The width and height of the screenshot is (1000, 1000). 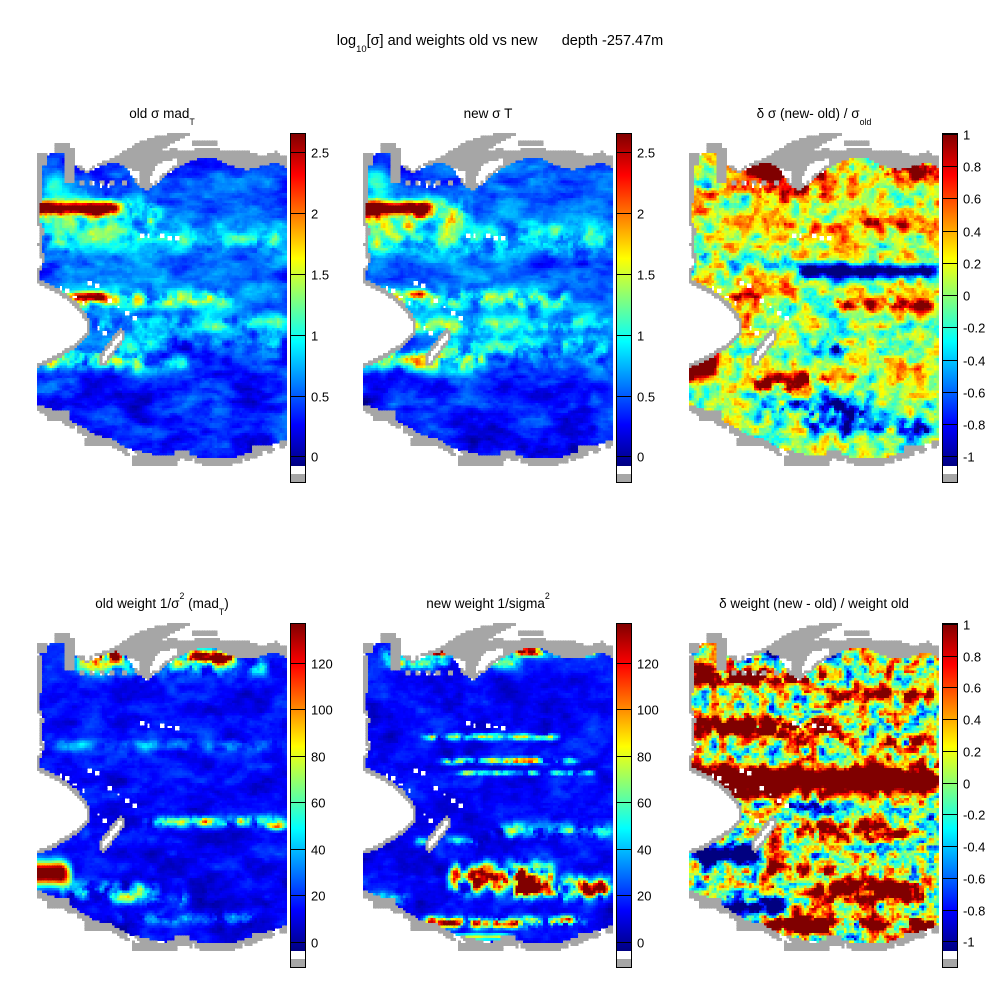 I want to click on heatmap-new-weight, so click(x=488, y=795).